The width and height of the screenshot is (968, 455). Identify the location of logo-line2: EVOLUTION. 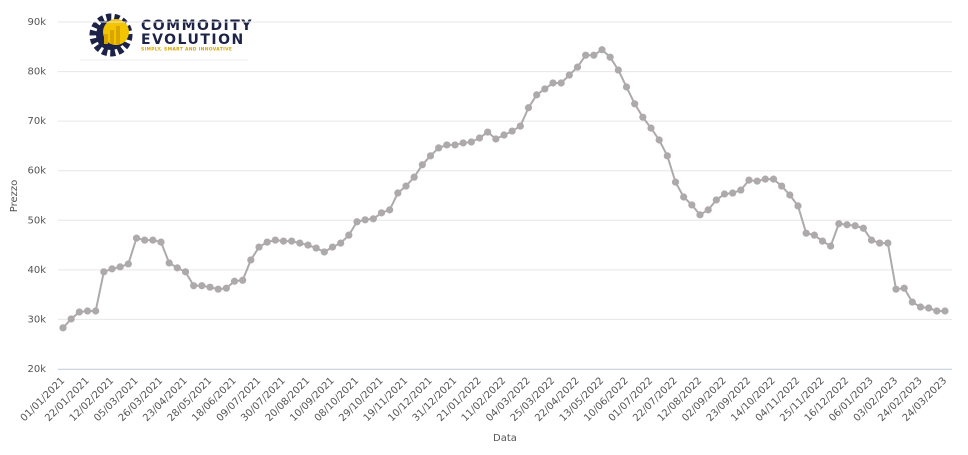
(193, 40).